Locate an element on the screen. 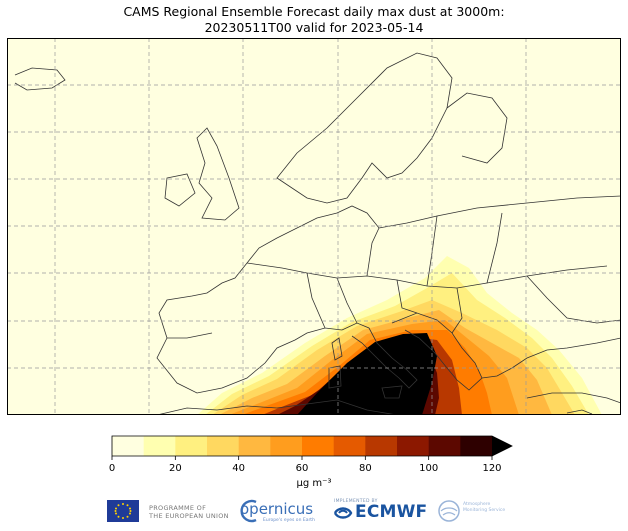 This screenshot has height=531, width=628. colorbar-outline is located at coordinates (312, 446).